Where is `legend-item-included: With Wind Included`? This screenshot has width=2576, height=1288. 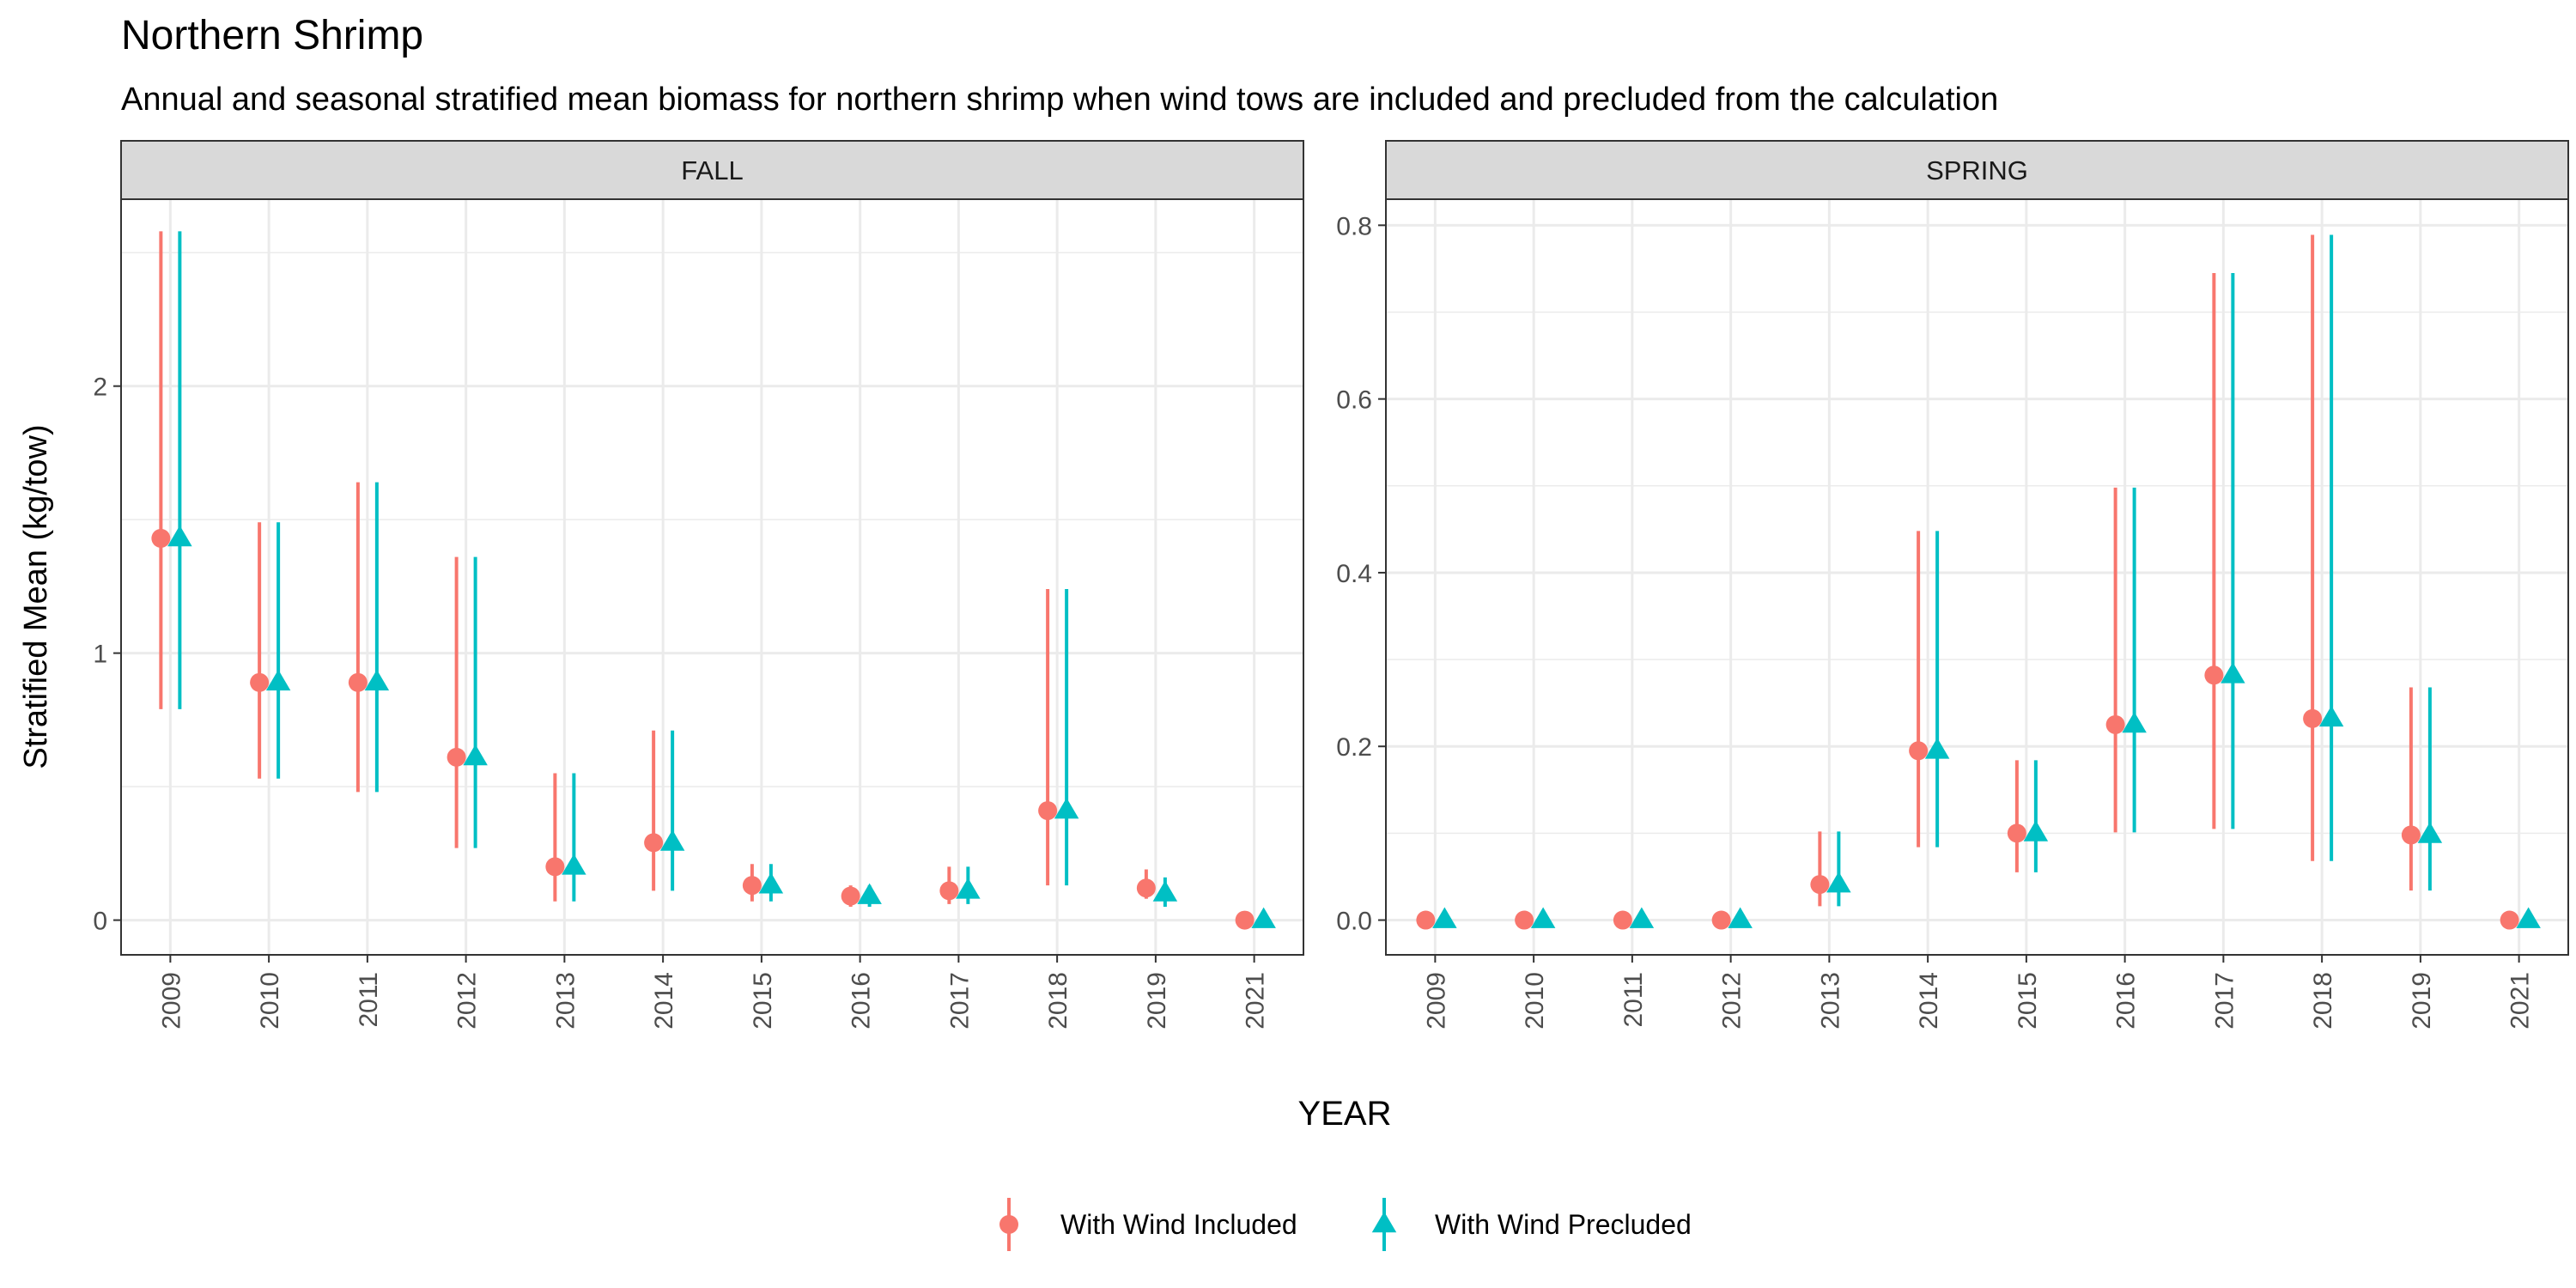
legend-item-included: With Wind Included is located at coordinates (1148, 1224).